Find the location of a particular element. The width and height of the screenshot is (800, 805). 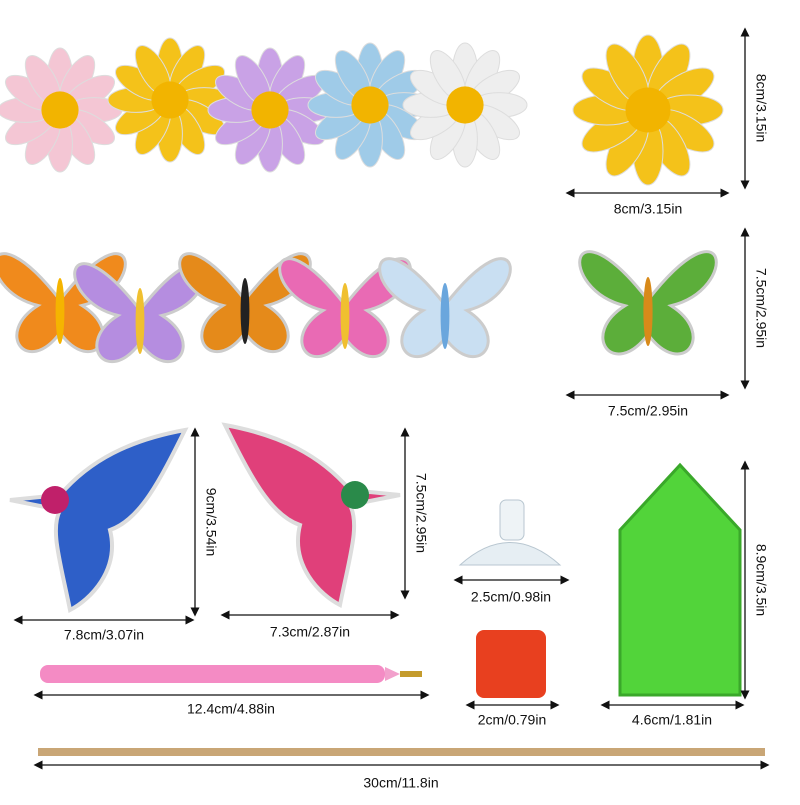

tray is located at coordinates (680, 579).